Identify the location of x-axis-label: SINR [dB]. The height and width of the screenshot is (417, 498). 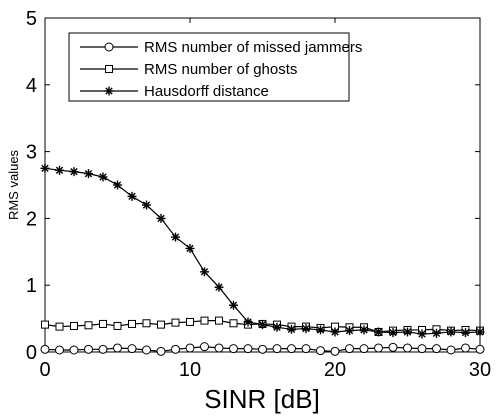
(262, 399).